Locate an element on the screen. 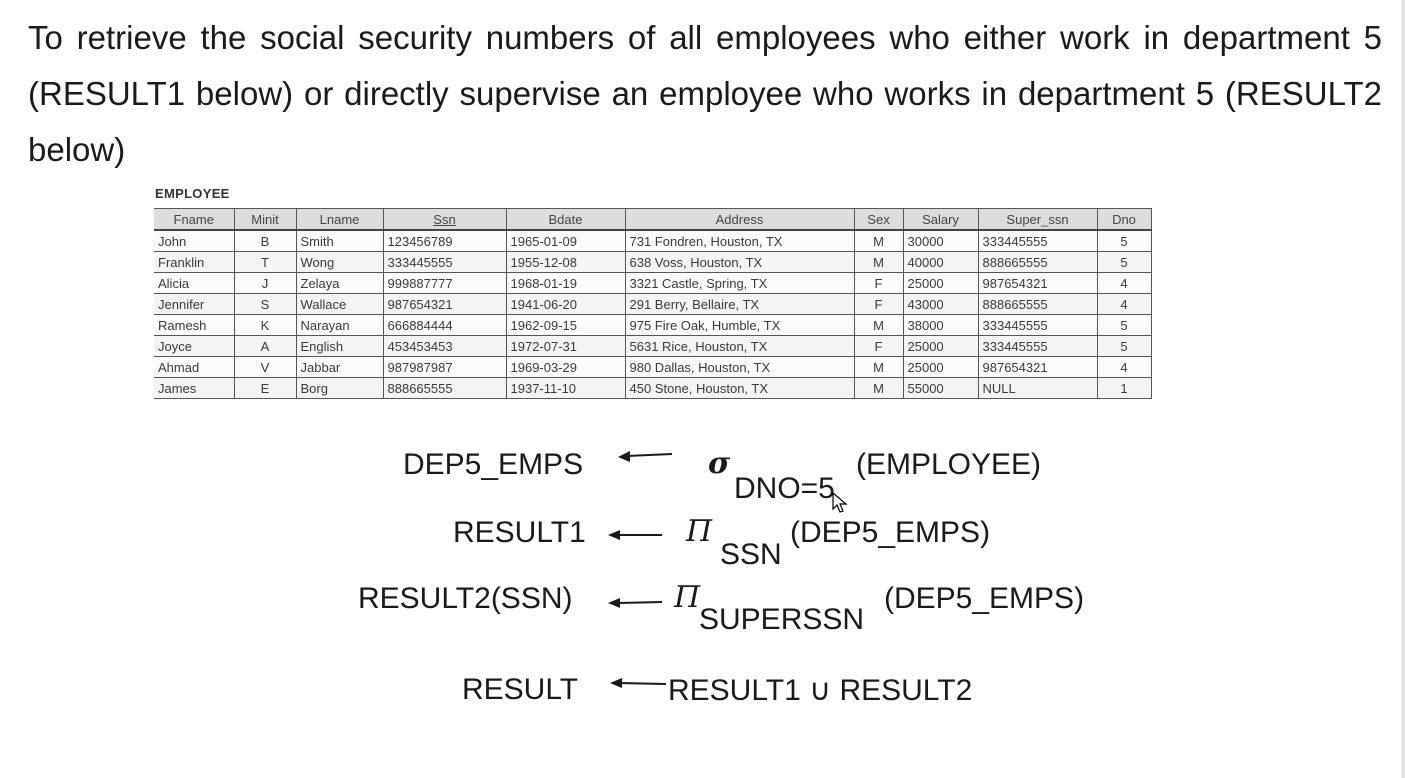  cell-super-ssn: NULL is located at coordinates (1037, 388).